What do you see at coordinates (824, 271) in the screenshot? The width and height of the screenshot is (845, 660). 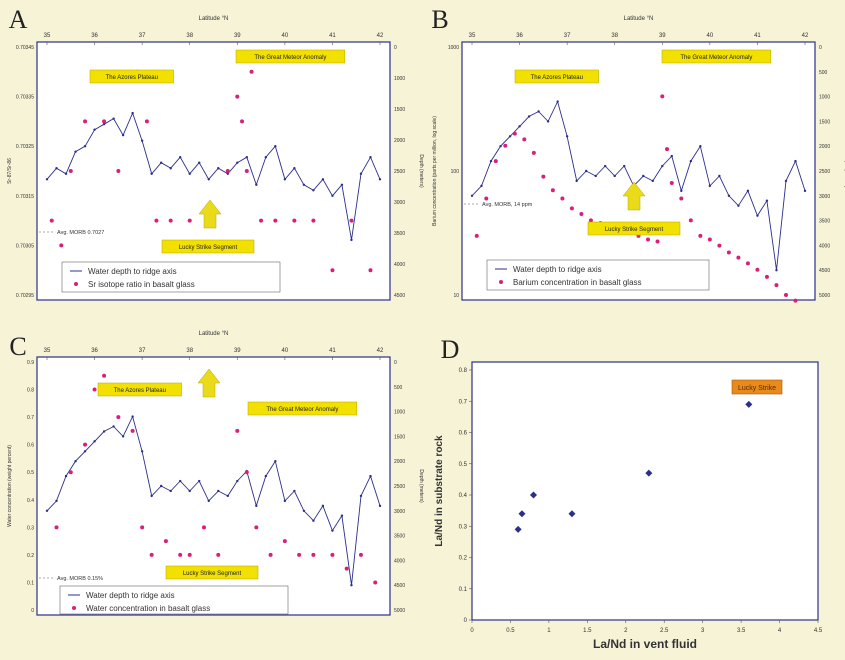 I see `y-right-tick-label-b: 4500` at bounding box center [824, 271].